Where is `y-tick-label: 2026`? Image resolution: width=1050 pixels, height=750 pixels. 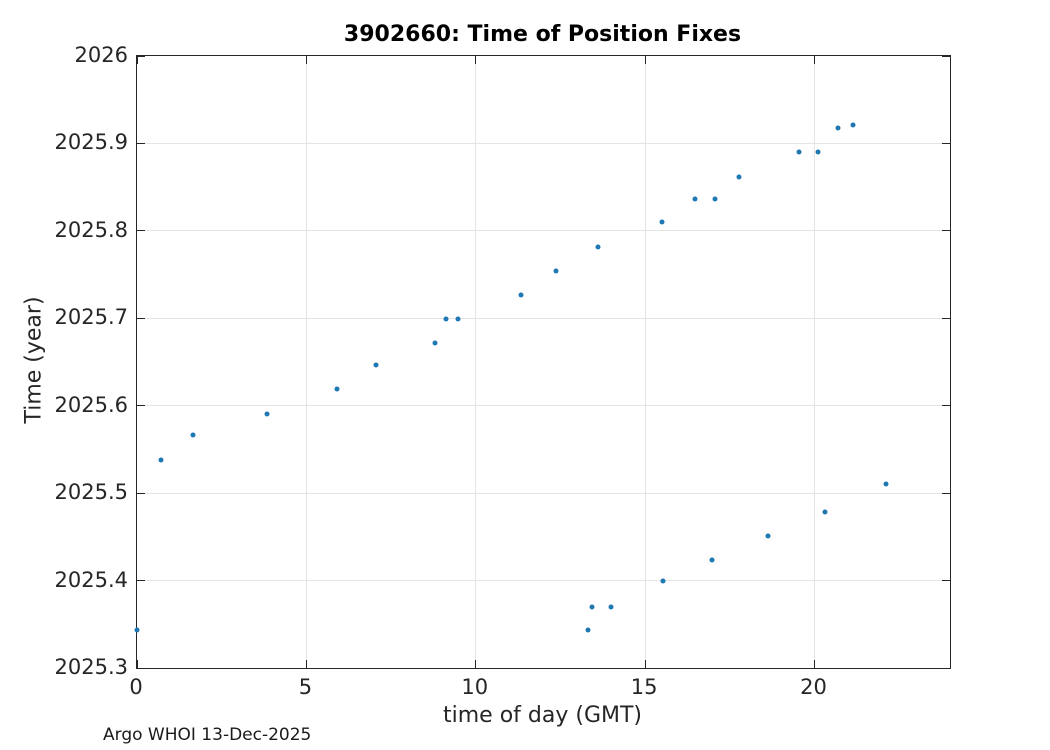
y-tick-label: 2026 is located at coordinates (101, 55).